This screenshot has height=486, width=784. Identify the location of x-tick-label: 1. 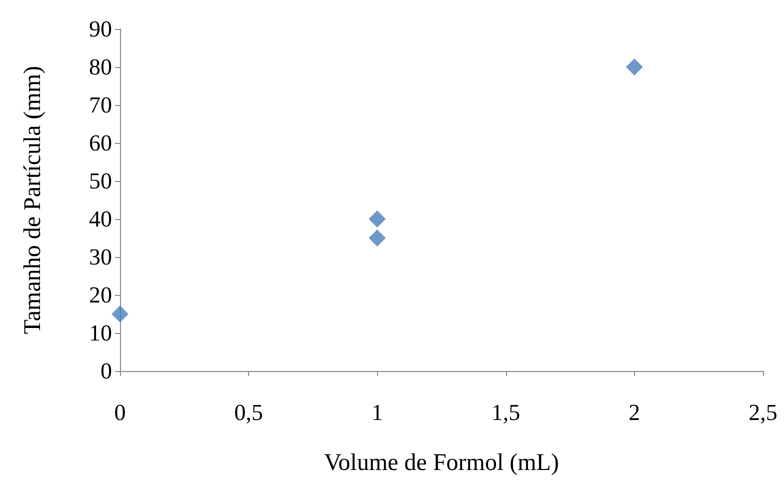
(377, 412).